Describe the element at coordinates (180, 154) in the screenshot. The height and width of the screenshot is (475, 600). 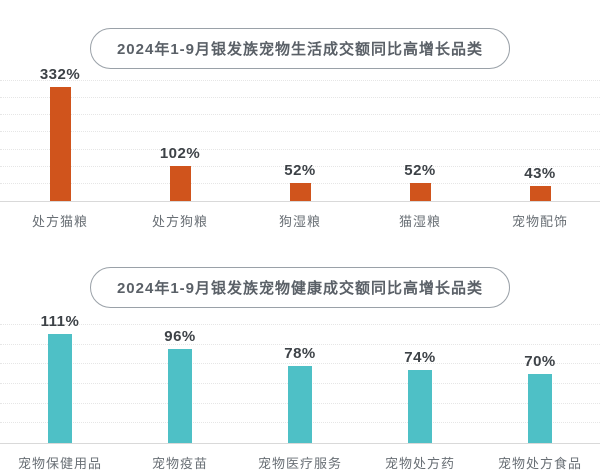
I see `bar-value-label: 102%` at that location.